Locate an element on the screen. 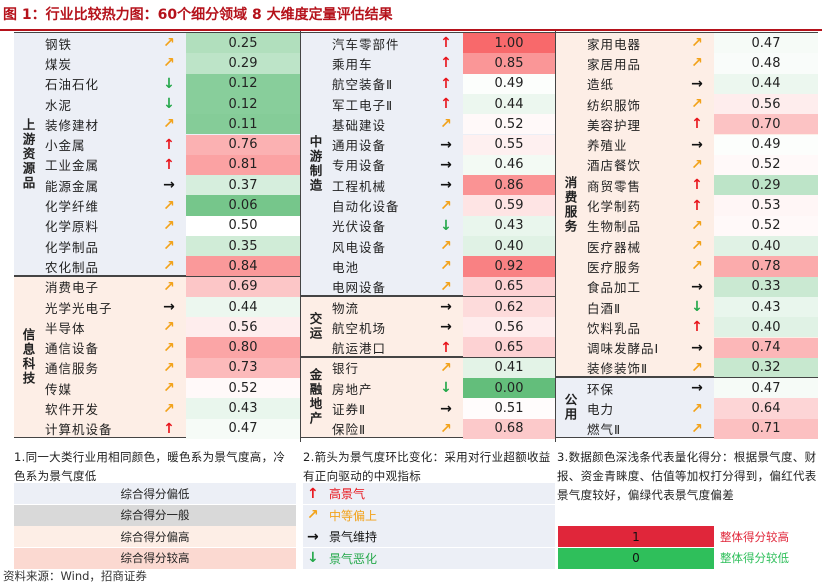  score-cell: 0.56 is located at coordinates (243, 327).